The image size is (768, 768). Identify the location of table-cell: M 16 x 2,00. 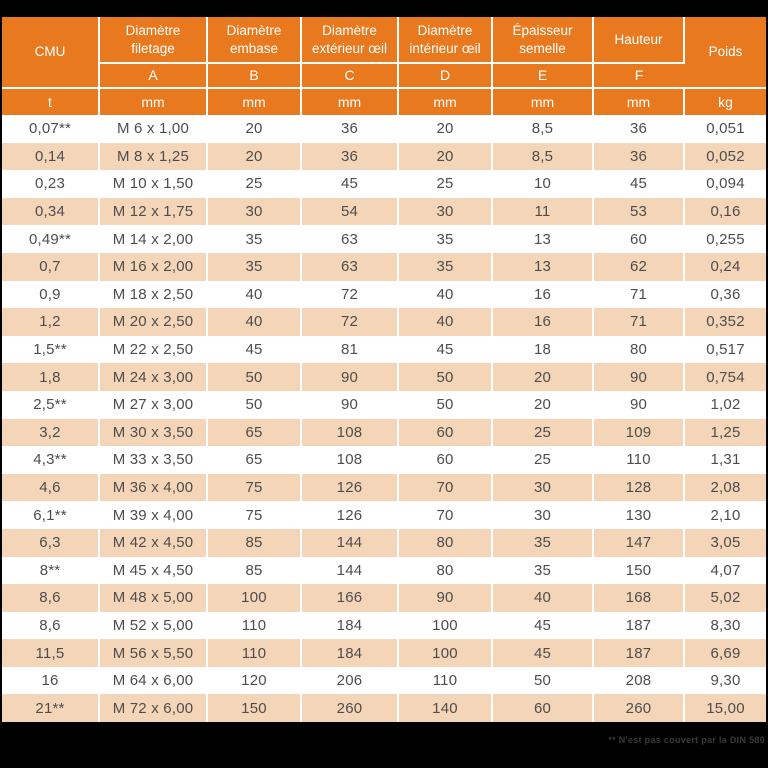
(153, 266).